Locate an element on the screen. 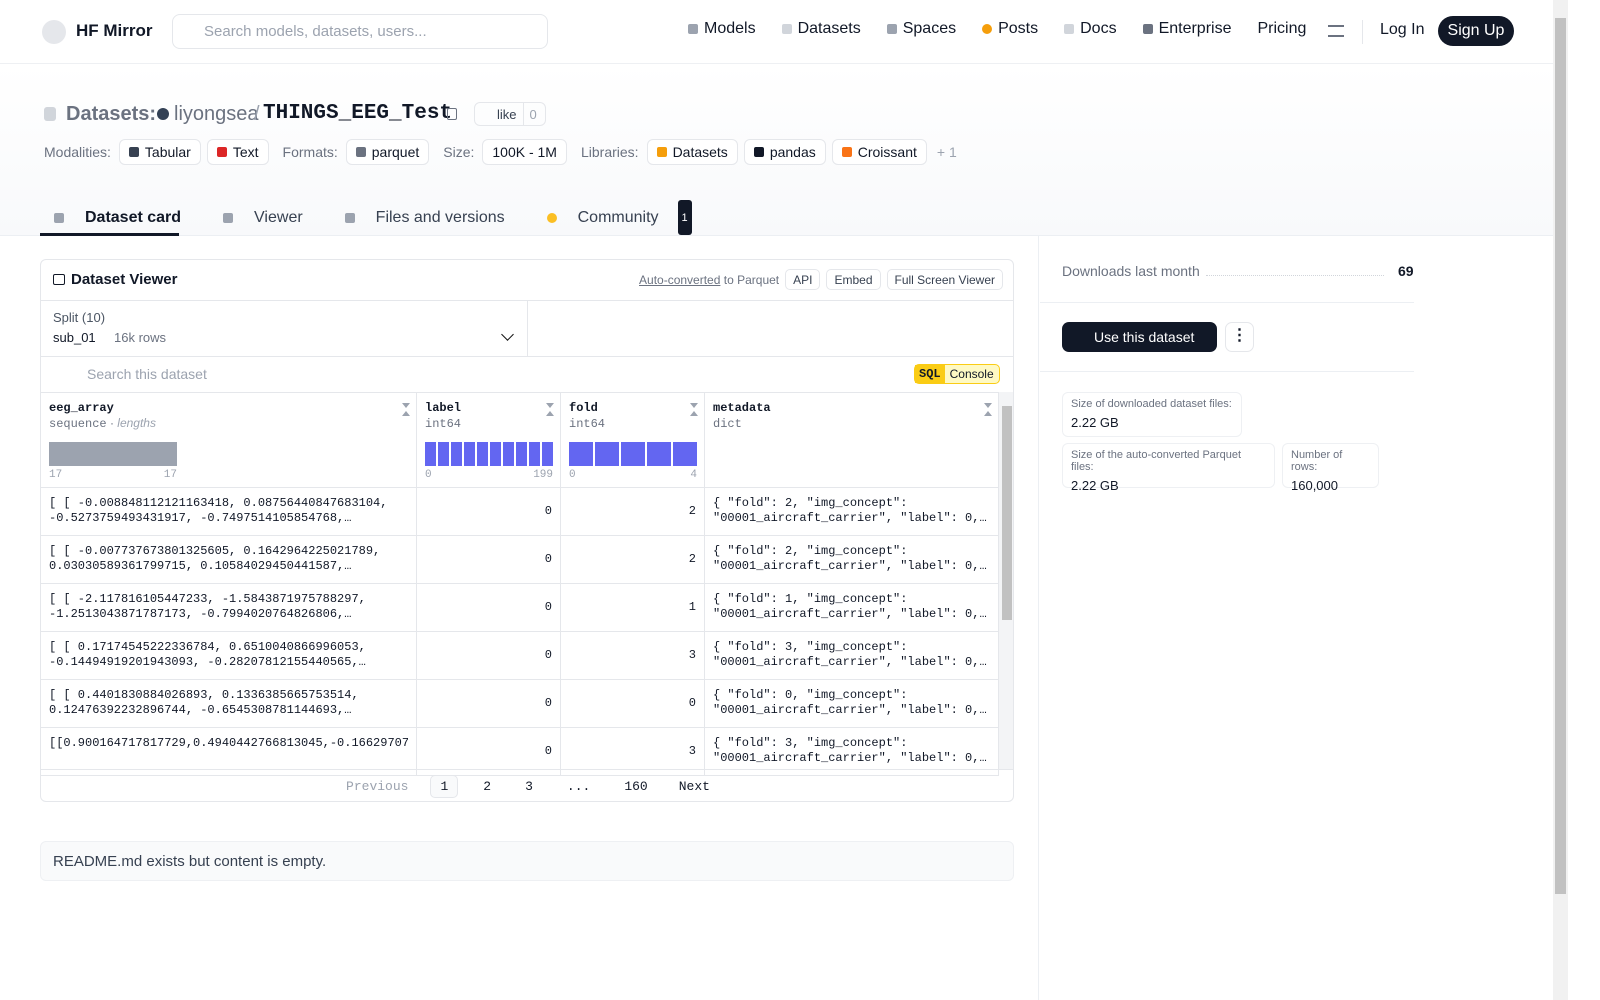 This screenshot has height=1000, width=1600. brand: HF Mirror is located at coordinates (114, 30).